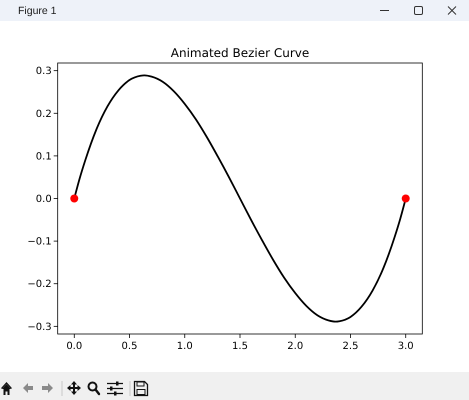  I want to click on caption: Figure 1, so click(37, 11).